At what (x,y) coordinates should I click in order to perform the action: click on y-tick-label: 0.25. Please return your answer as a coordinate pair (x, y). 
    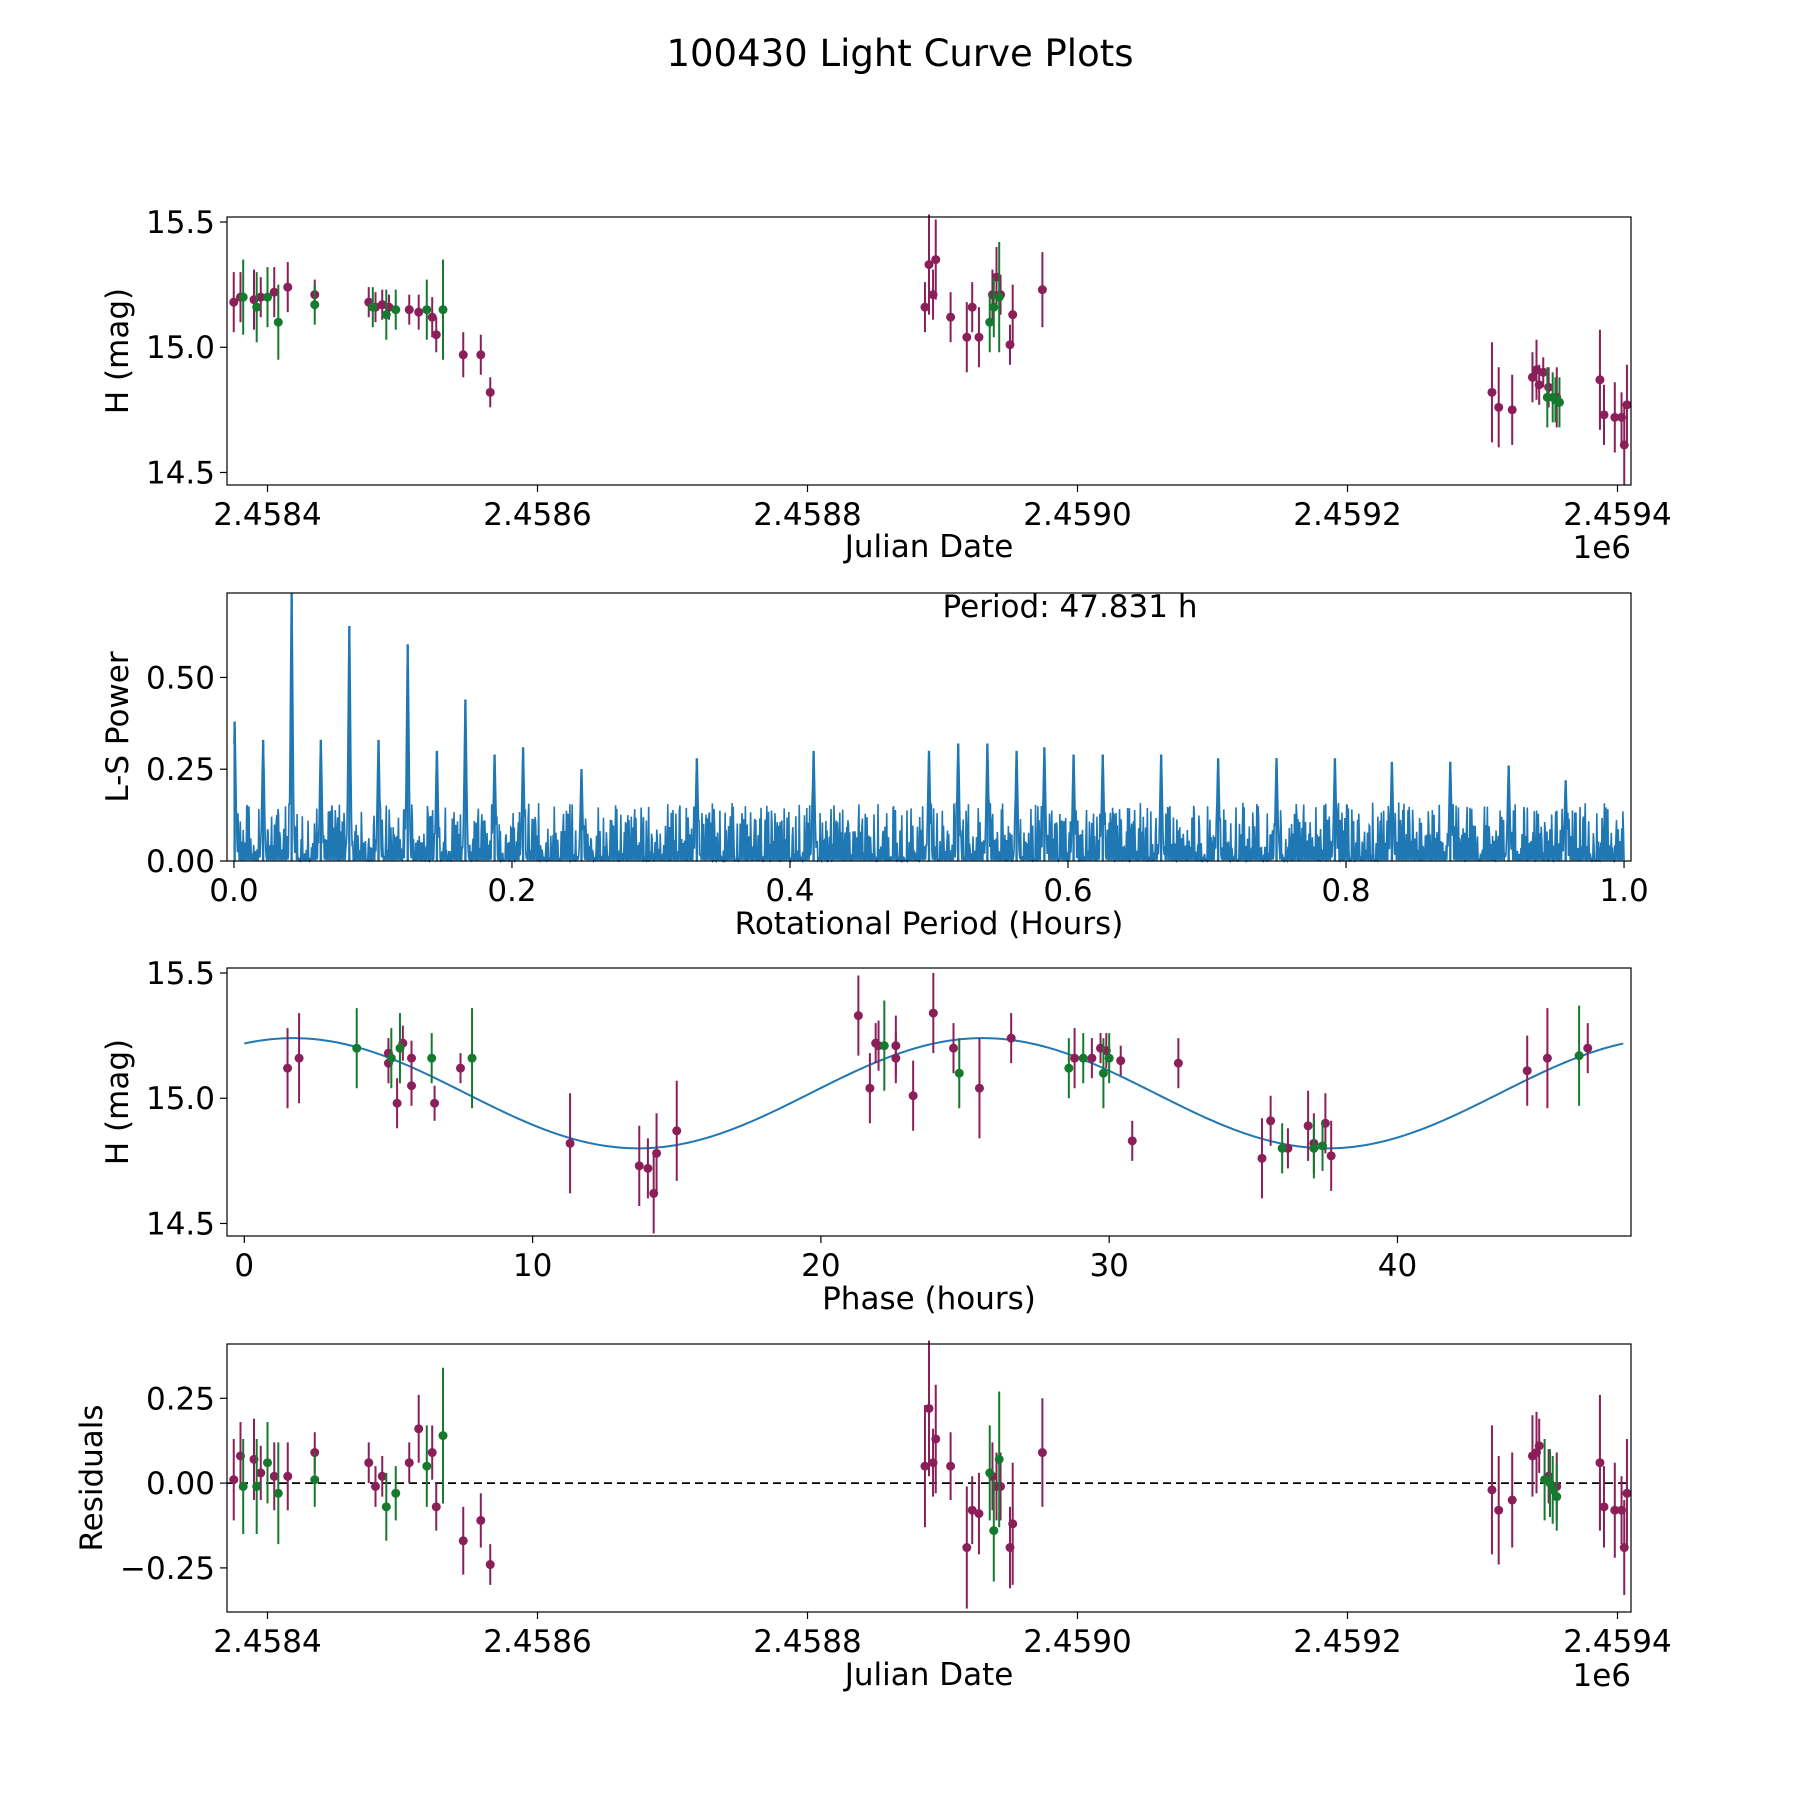
    Looking at the image, I should click on (180, 1399).